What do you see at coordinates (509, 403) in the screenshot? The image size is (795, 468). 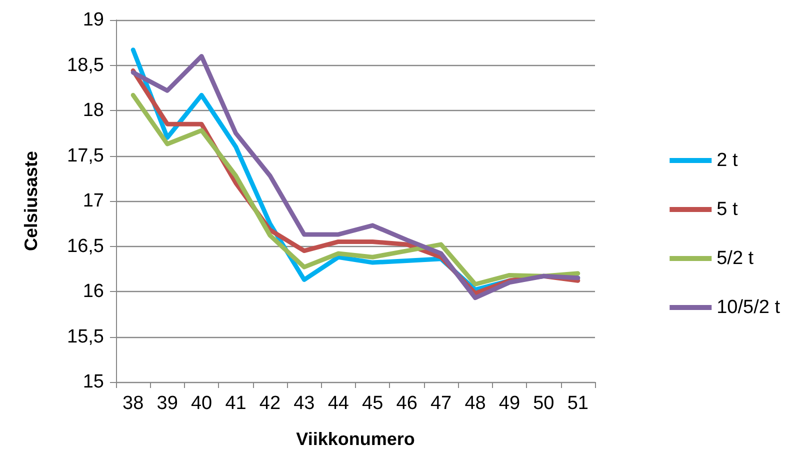 I see `x-tick-label: 49` at bounding box center [509, 403].